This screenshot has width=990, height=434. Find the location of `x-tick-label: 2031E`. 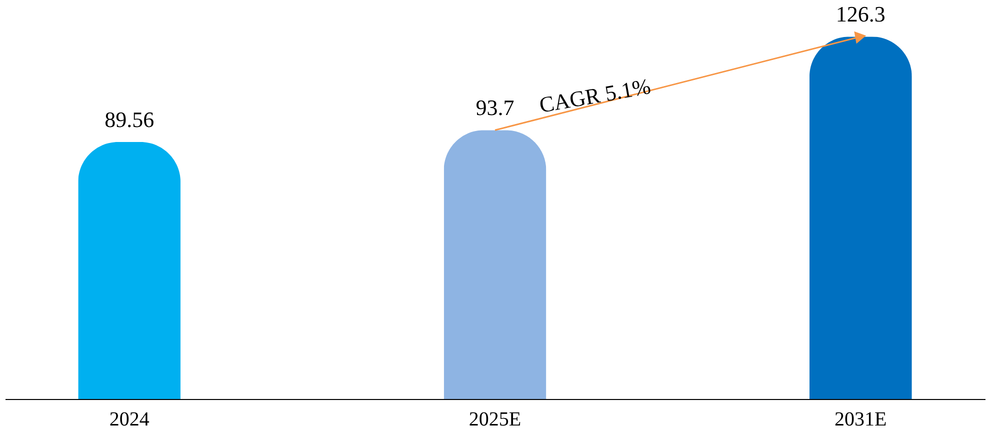

x-tick-label: 2031E is located at coordinates (860, 419).